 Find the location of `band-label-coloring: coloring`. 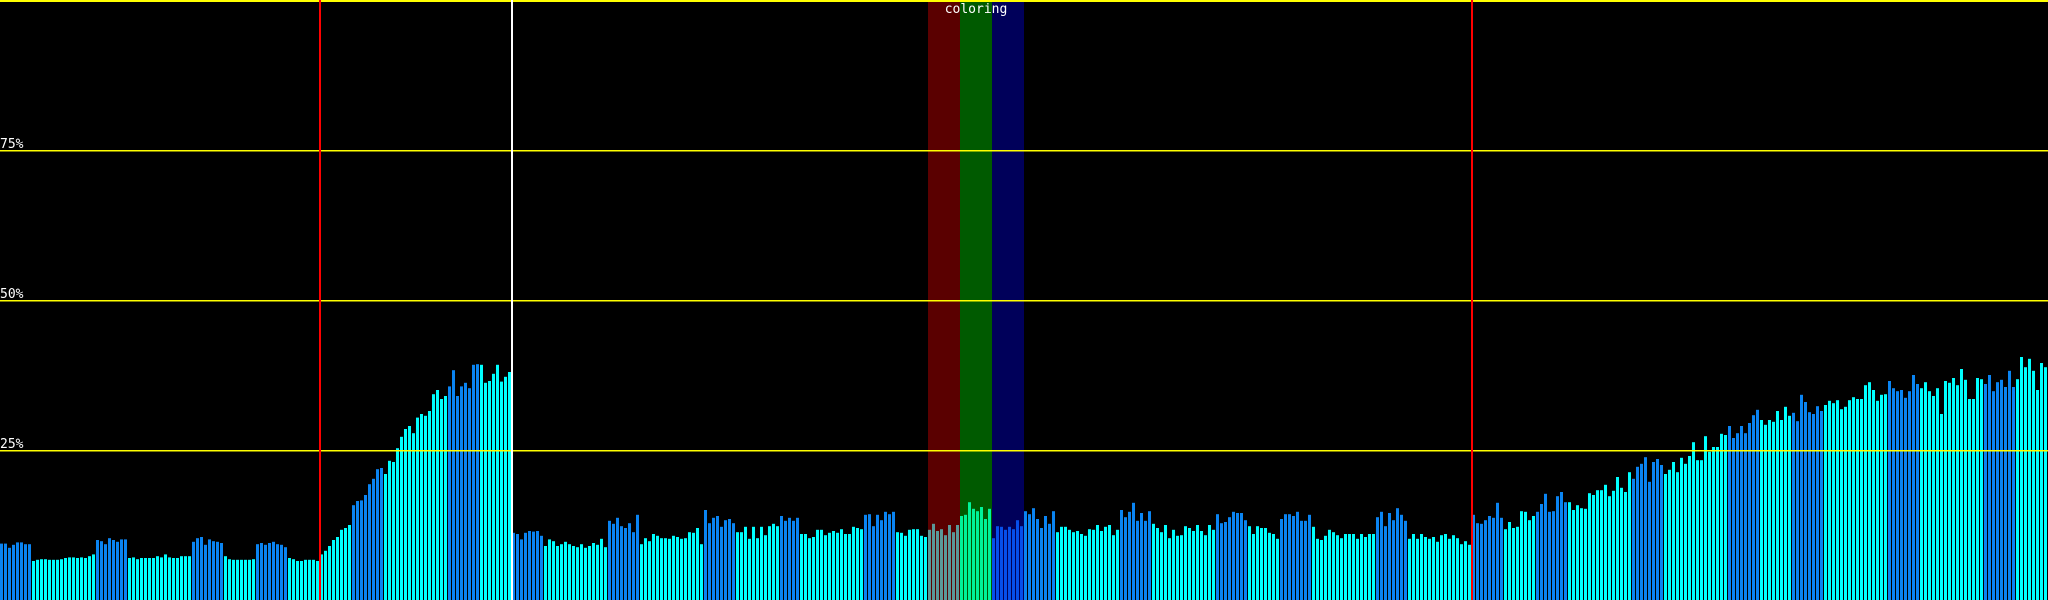

band-label-coloring: coloring is located at coordinates (976, 9).